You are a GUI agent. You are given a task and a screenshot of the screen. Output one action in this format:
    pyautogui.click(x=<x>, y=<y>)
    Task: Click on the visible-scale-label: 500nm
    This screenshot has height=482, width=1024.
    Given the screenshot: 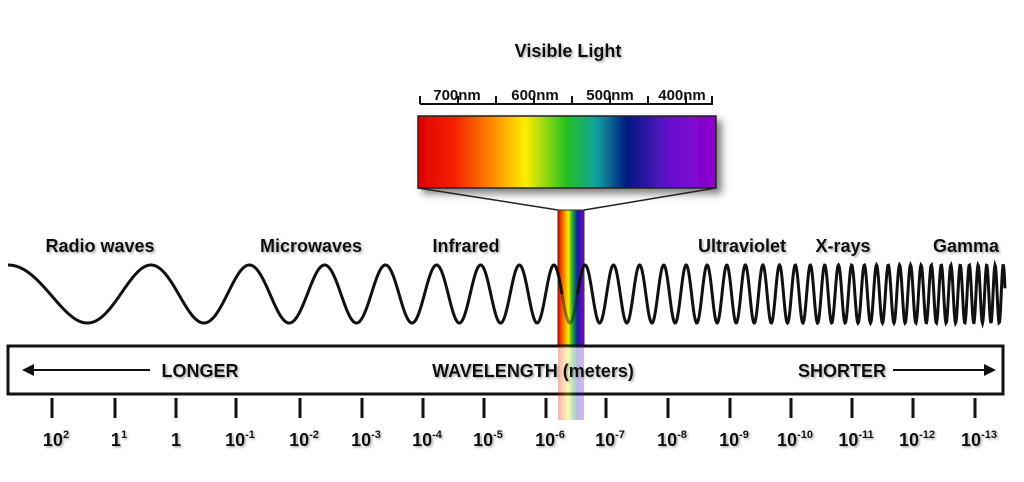 What is the action you would take?
    pyautogui.click(x=610, y=95)
    